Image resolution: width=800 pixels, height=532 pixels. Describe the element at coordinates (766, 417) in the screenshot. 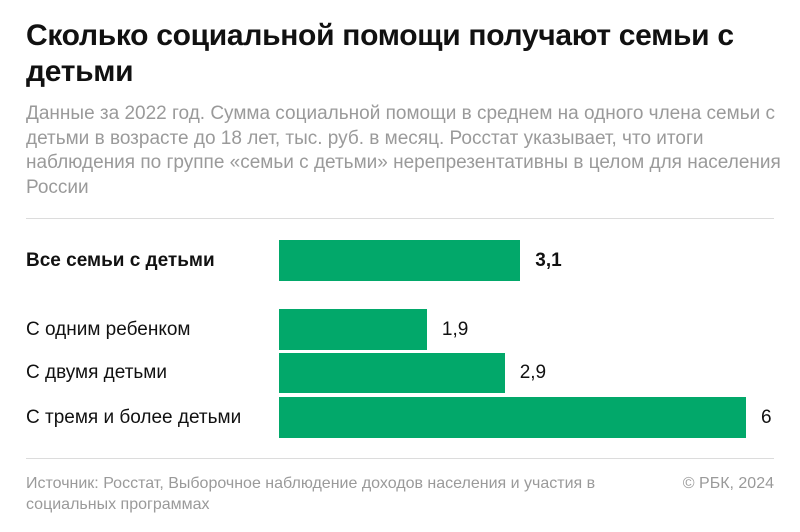

I see `value-label: 6` at that location.